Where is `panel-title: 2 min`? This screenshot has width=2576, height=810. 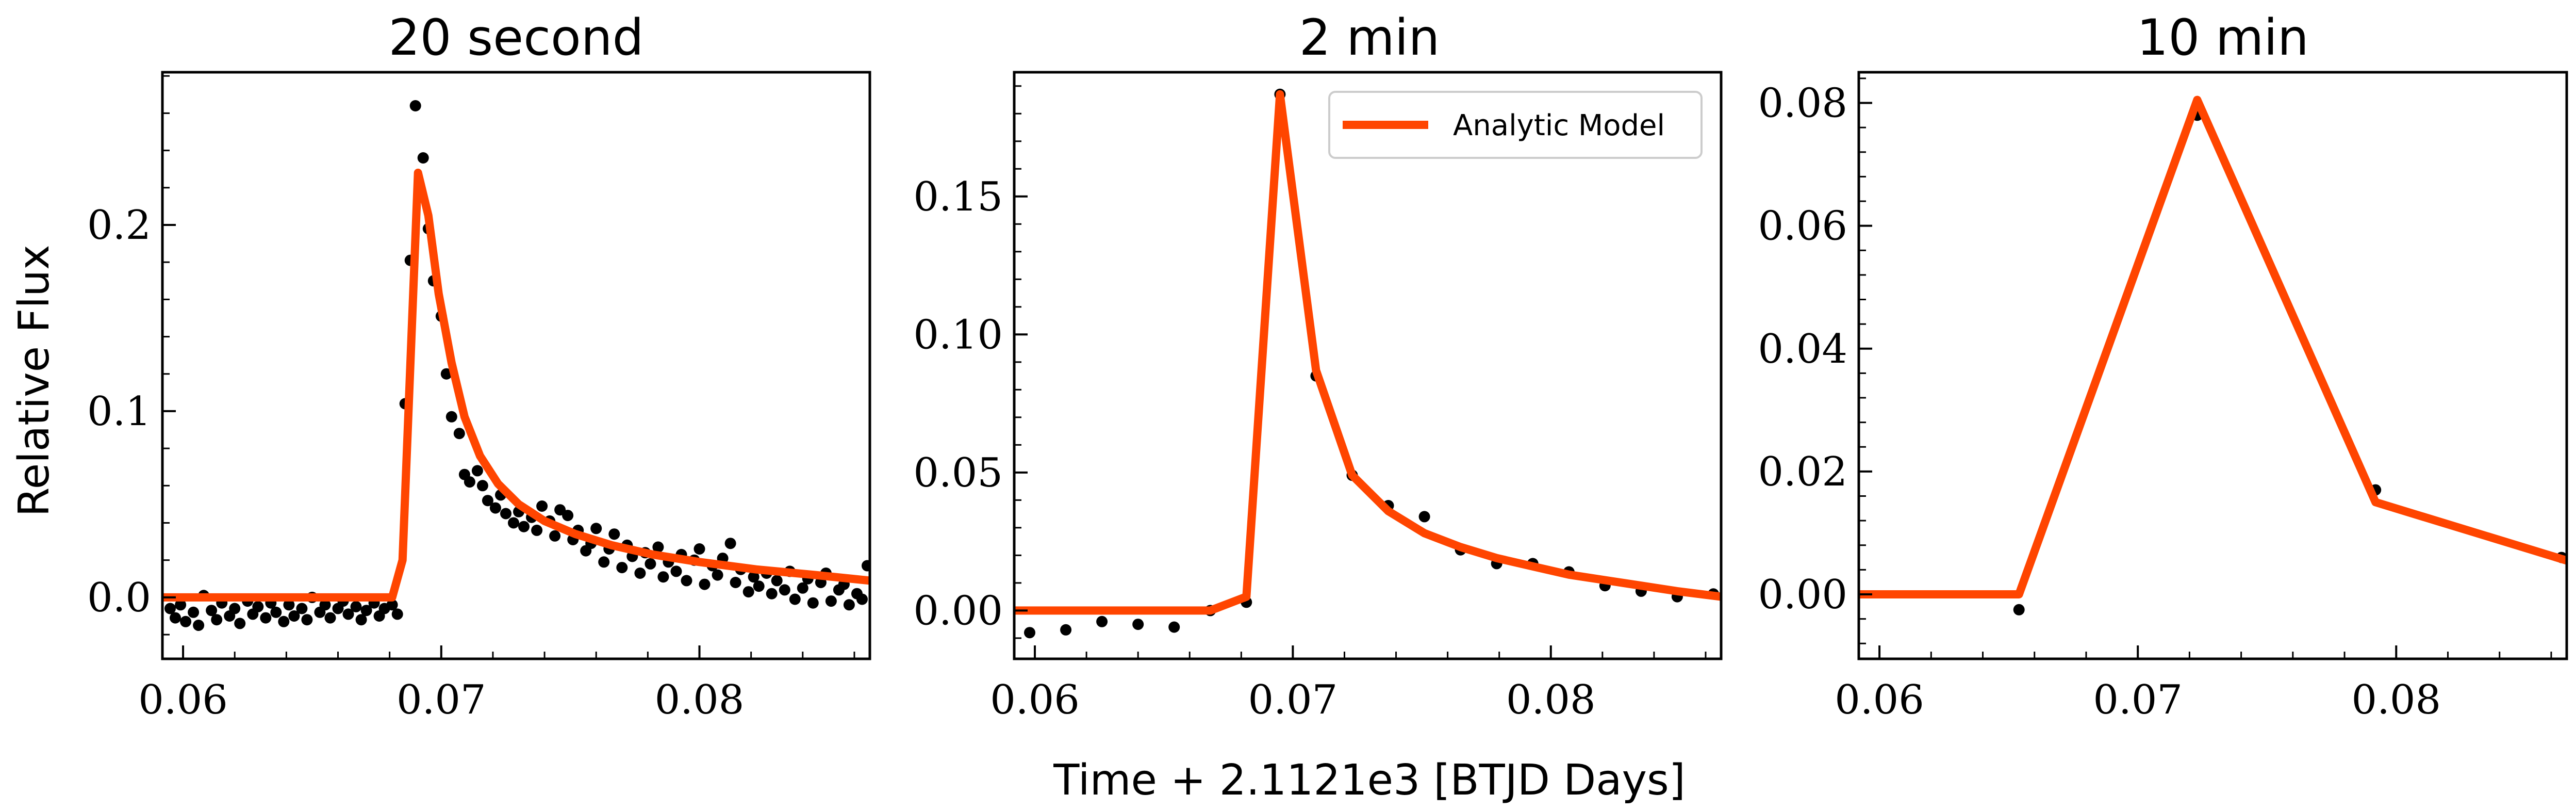 panel-title: 2 min is located at coordinates (1370, 38).